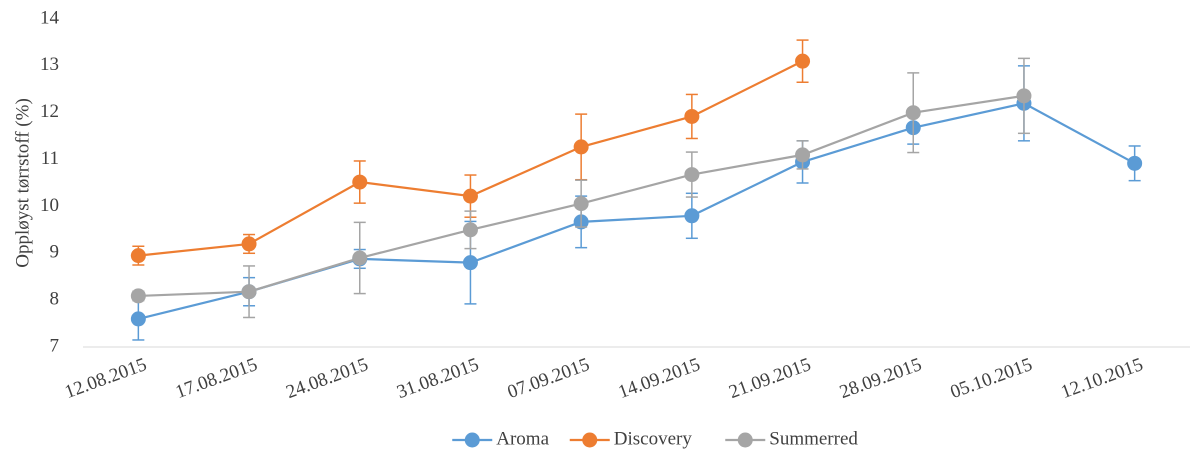 The image size is (1191, 458). I want to click on y-tick-label: 12, so click(49, 111).